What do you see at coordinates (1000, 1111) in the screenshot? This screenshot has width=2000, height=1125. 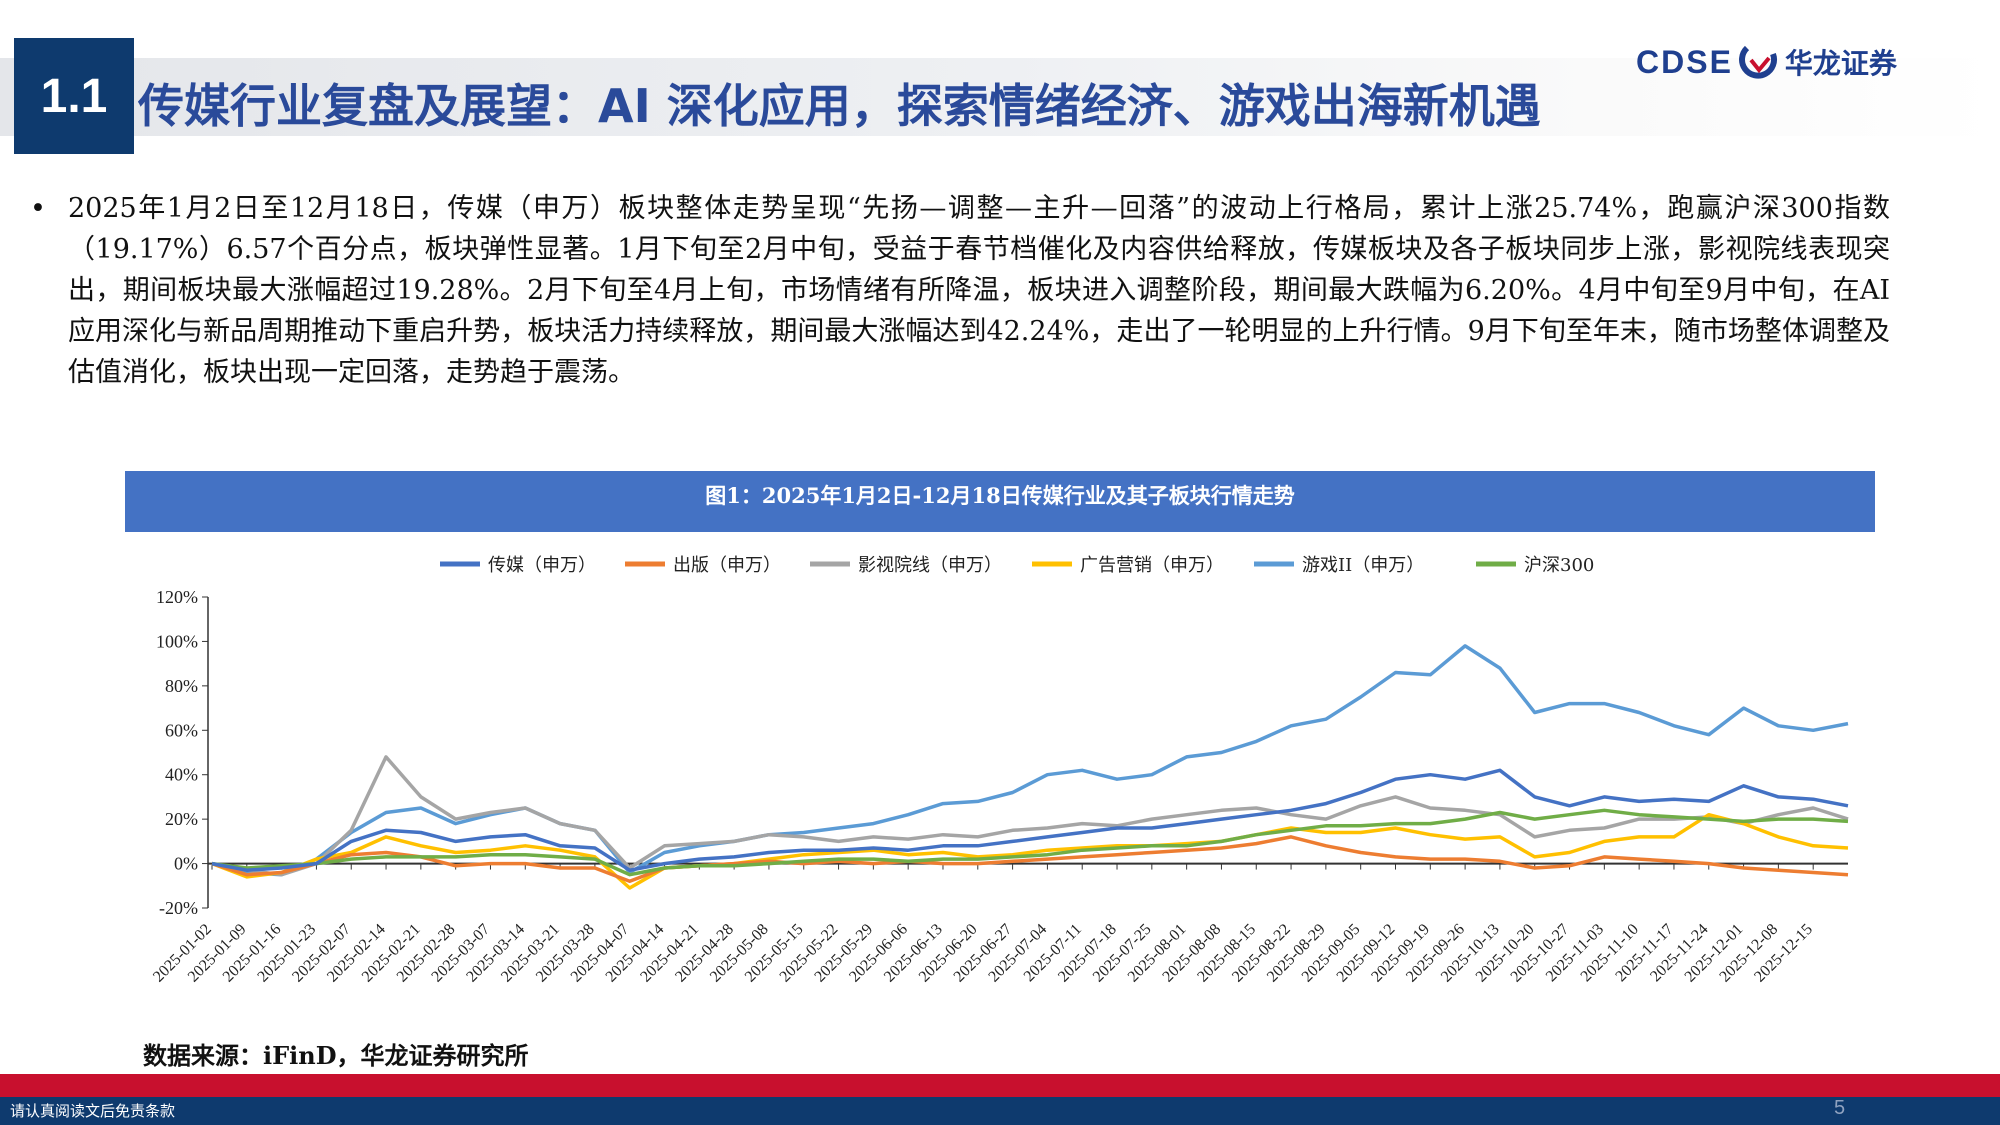 I see `footer-bar` at bounding box center [1000, 1111].